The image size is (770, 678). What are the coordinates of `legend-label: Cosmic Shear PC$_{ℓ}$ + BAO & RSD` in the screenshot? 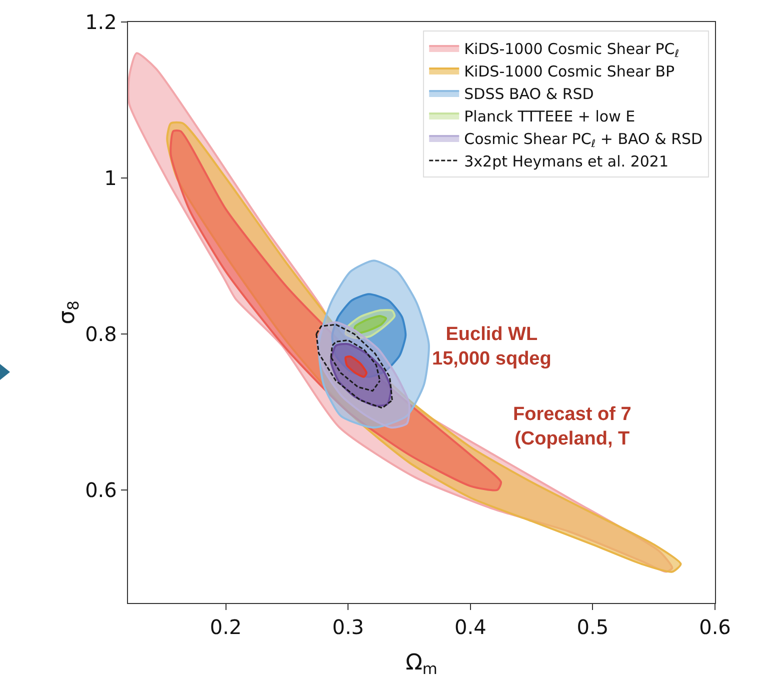 It's located at (583, 140).